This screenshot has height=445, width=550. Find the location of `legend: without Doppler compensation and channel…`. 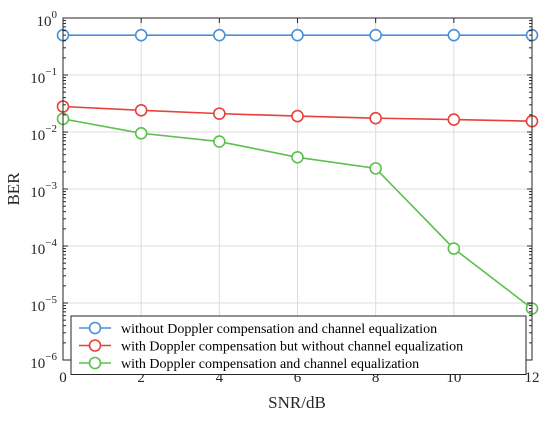

legend: without Doppler compensation and channel… is located at coordinates (298, 345).